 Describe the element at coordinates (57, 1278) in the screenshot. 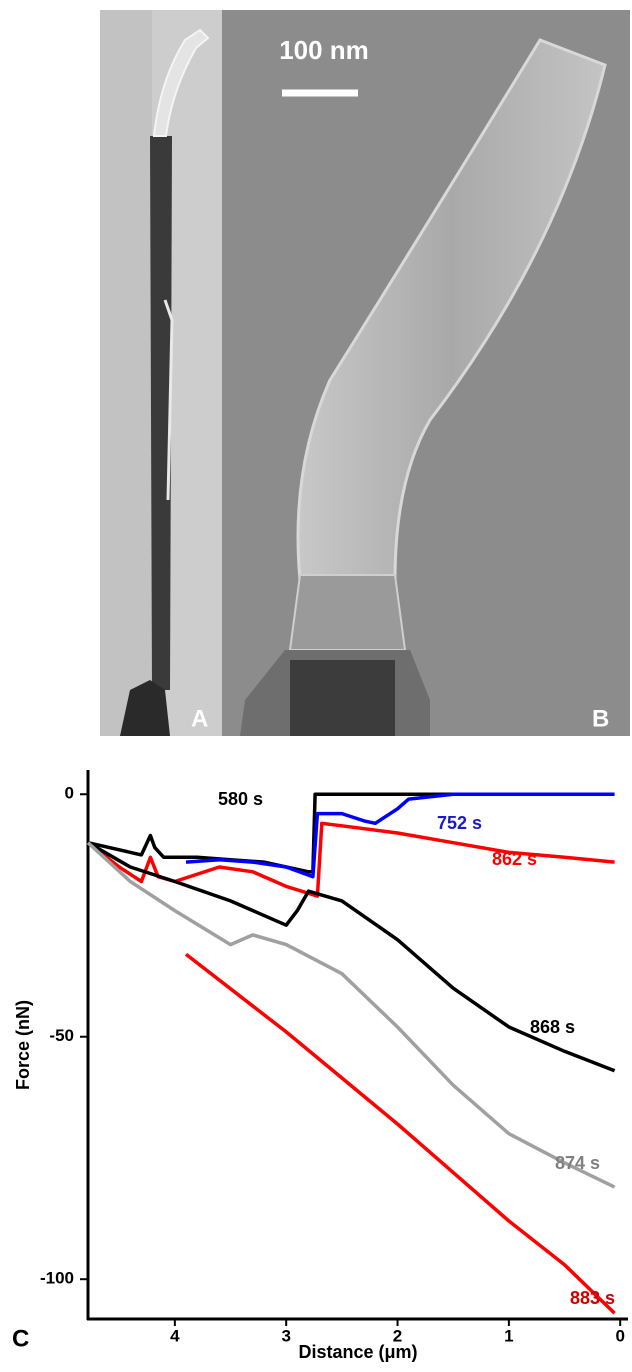

I see `y-tick-label: -100` at that location.